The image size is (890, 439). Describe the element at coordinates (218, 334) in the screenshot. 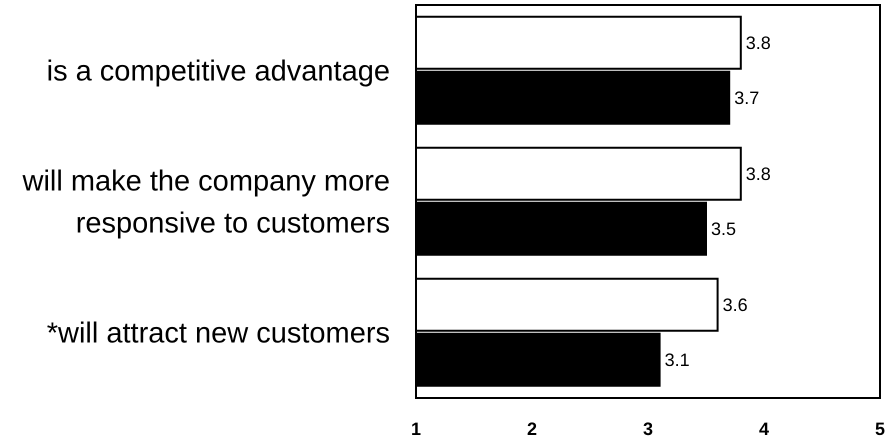

I see `y-tick-label: *will attract new customers` at that location.